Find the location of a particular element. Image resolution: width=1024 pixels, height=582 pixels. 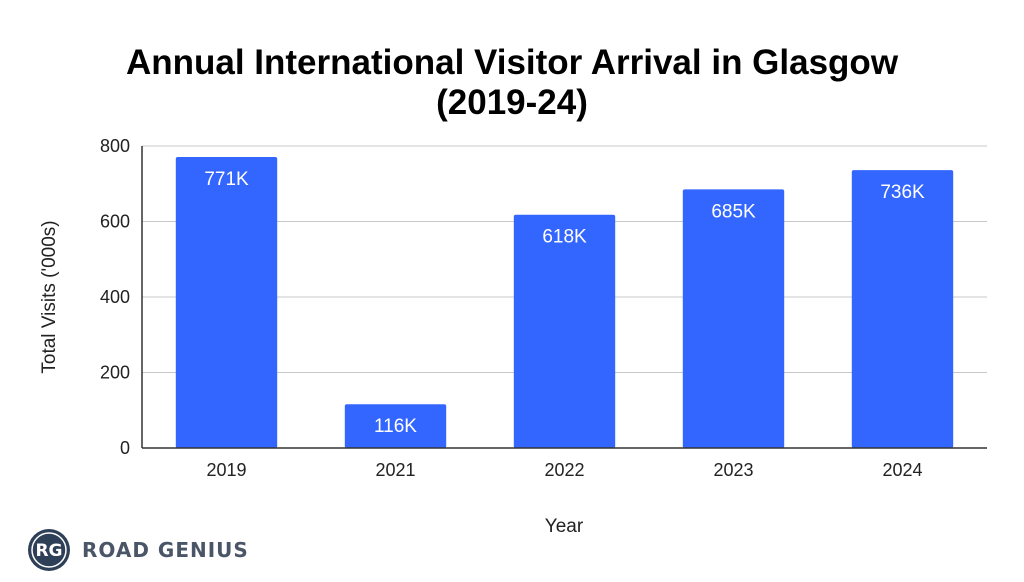

brand-logo: RG is located at coordinates (49, 550).